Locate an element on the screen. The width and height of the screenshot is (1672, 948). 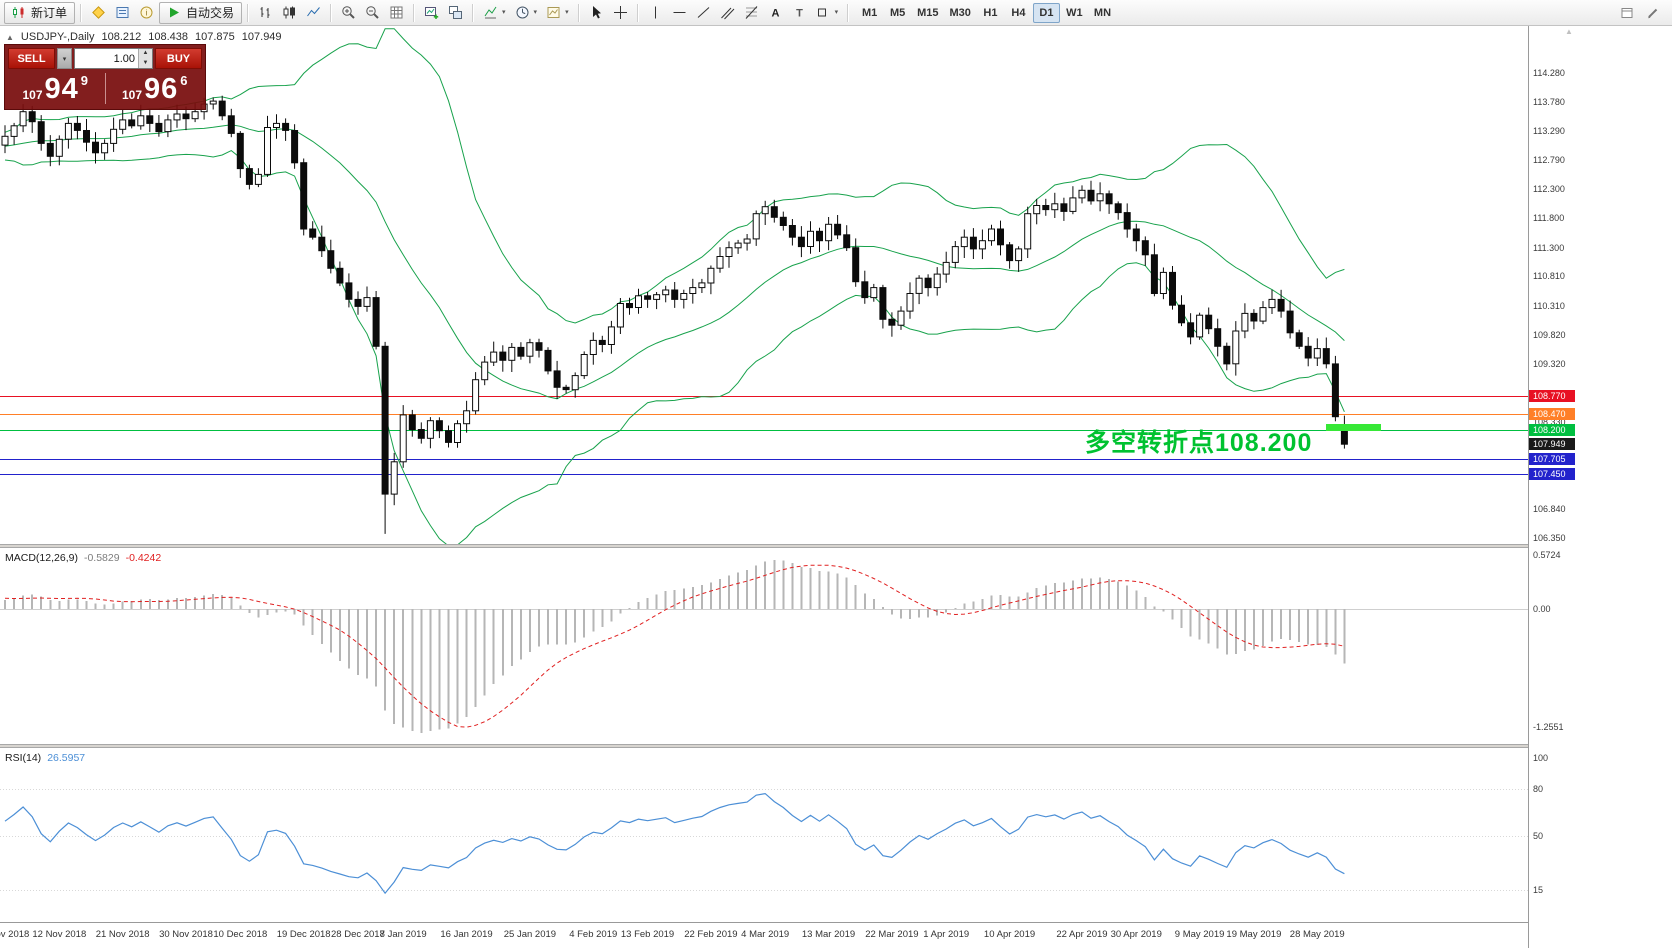
templates-button: ▾ is located at coordinates (557, 13).